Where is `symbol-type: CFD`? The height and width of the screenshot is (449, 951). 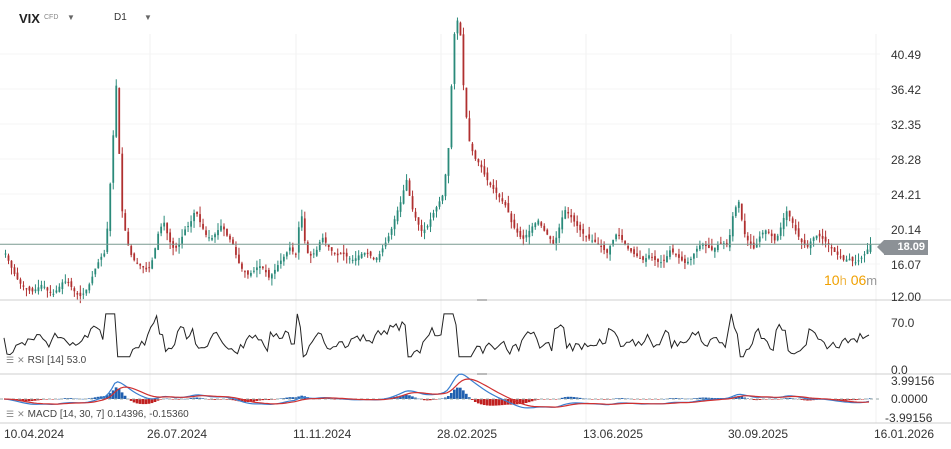 symbol-type: CFD is located at coordinates (51, 17).